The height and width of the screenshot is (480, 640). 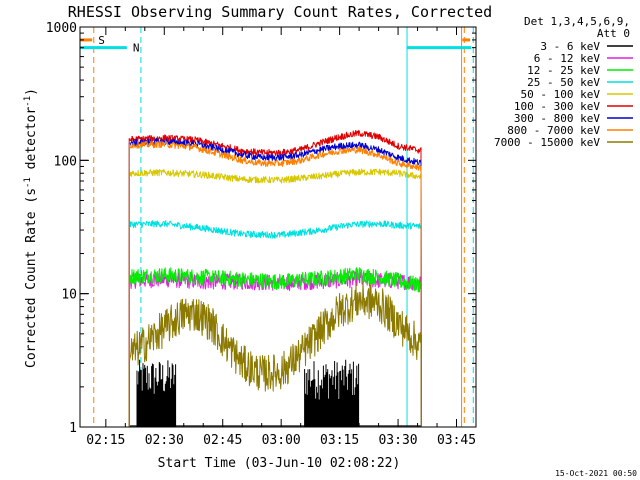 What do you see at coordinates (105, 440) in the screenshot?
I see `x-tick-label: 02:15` at bounding box center [105, 440].